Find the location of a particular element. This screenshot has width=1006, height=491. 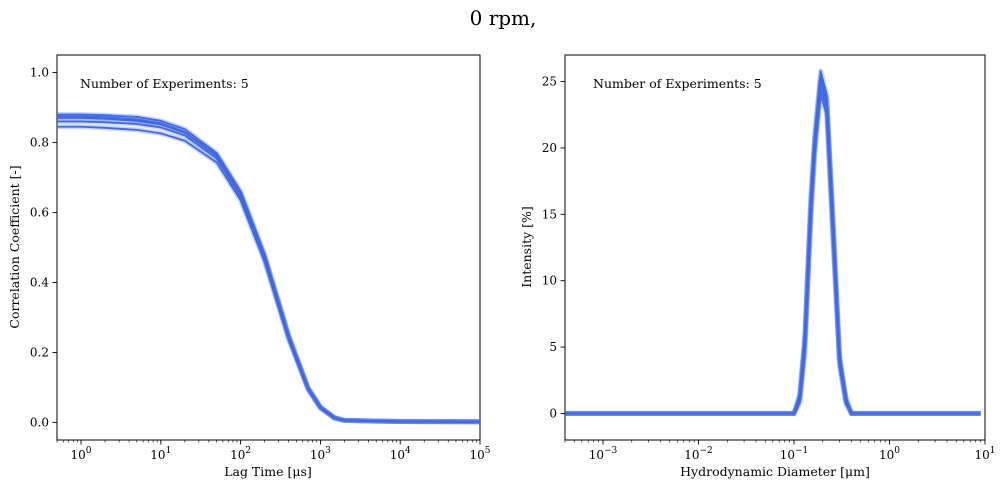

size-distribution-x-tick-label: 10¹ is located at coordinates (984, 454).